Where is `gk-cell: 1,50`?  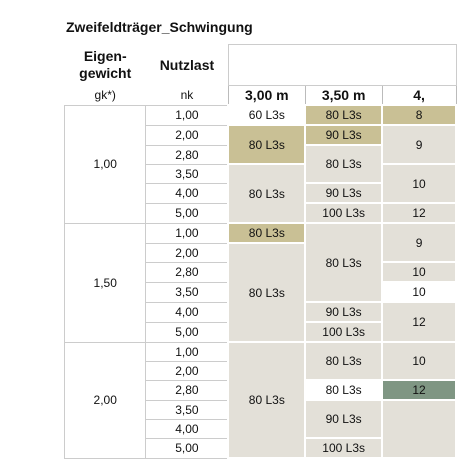
gk-cell: 1,50 is located at coordinates (105, 282).